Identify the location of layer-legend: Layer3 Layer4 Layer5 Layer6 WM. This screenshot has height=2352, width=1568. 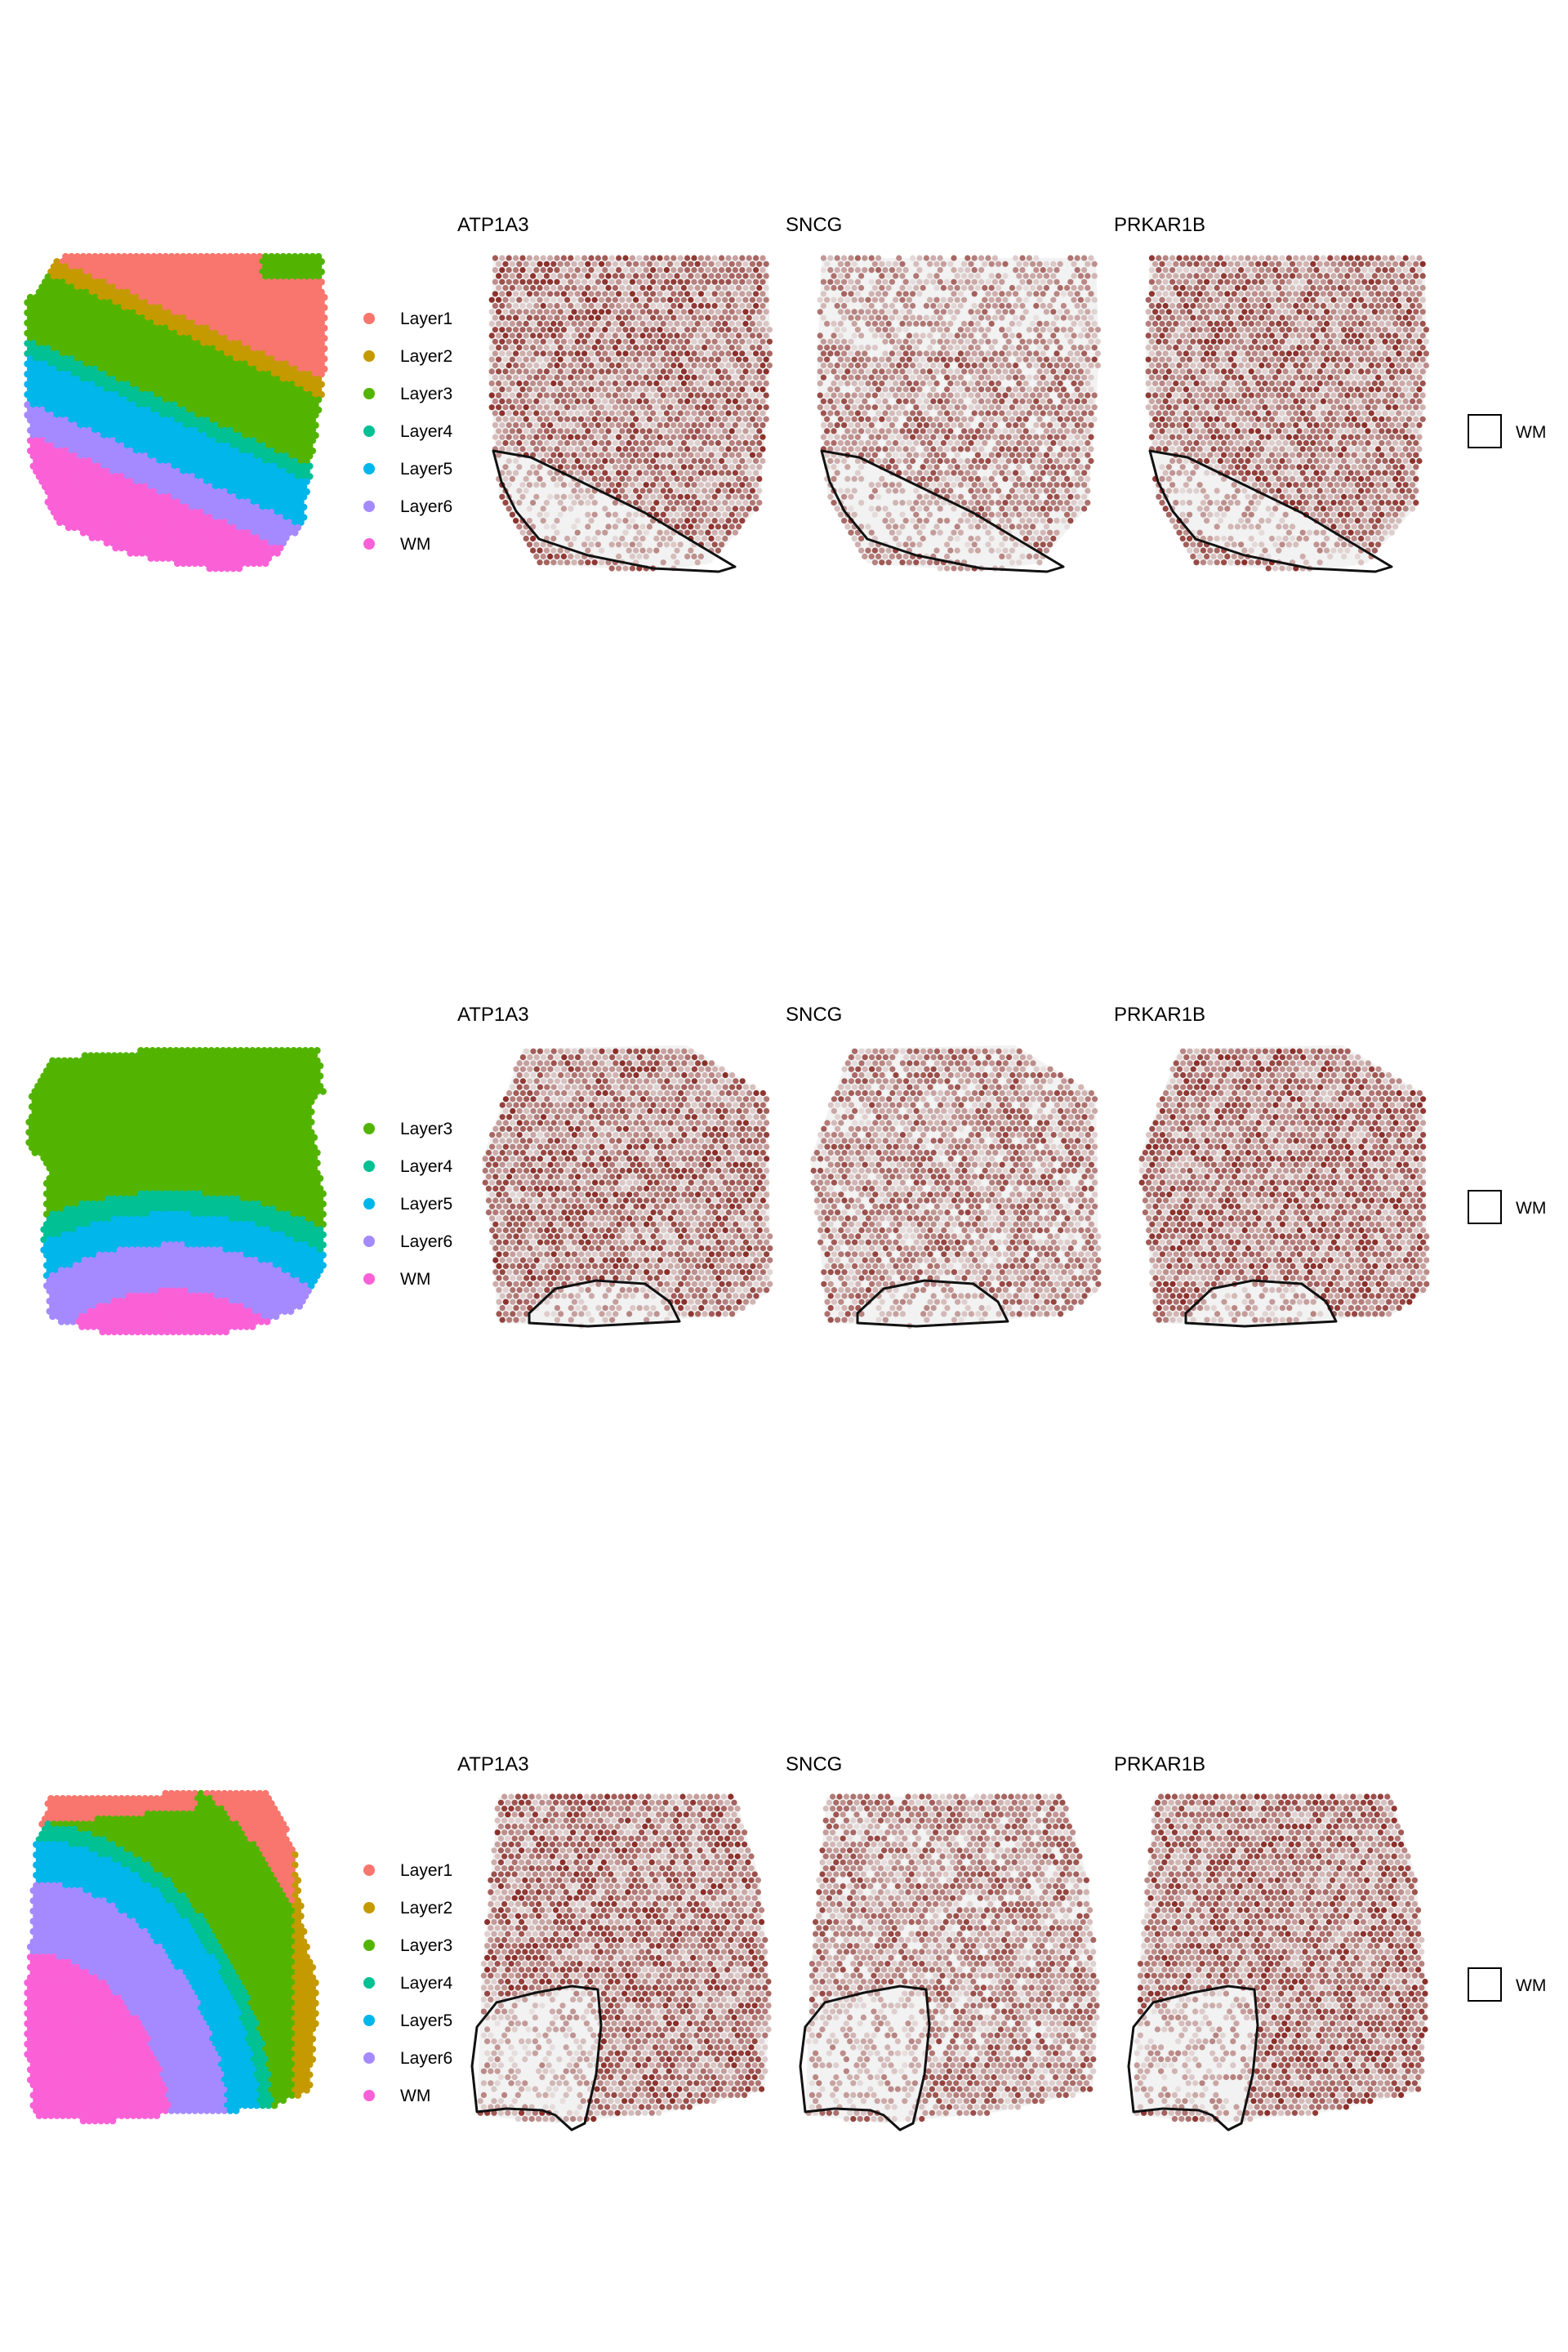
(408, 1204).